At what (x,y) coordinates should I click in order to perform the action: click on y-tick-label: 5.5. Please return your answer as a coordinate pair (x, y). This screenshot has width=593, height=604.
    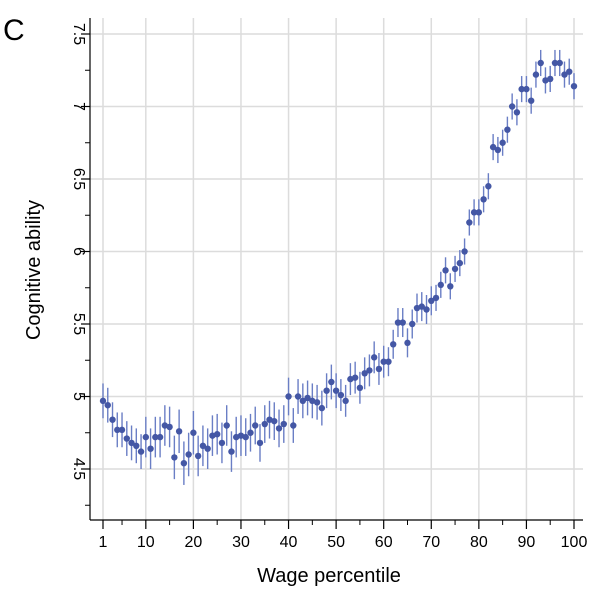
    Looking at the image, I should click on (78, 324).